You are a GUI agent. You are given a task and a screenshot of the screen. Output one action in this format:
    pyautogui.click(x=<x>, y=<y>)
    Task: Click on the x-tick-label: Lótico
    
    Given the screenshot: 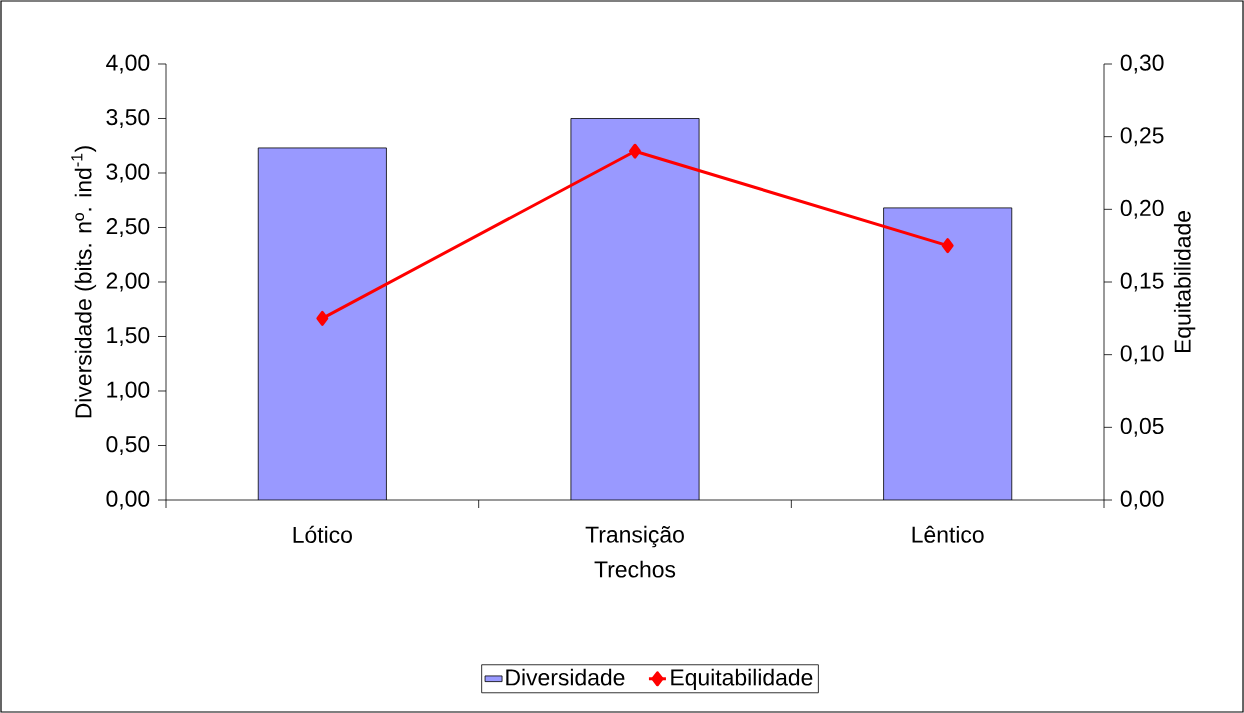 What is the action you would take?
    pyautogui.click(x=322, y=534)
    